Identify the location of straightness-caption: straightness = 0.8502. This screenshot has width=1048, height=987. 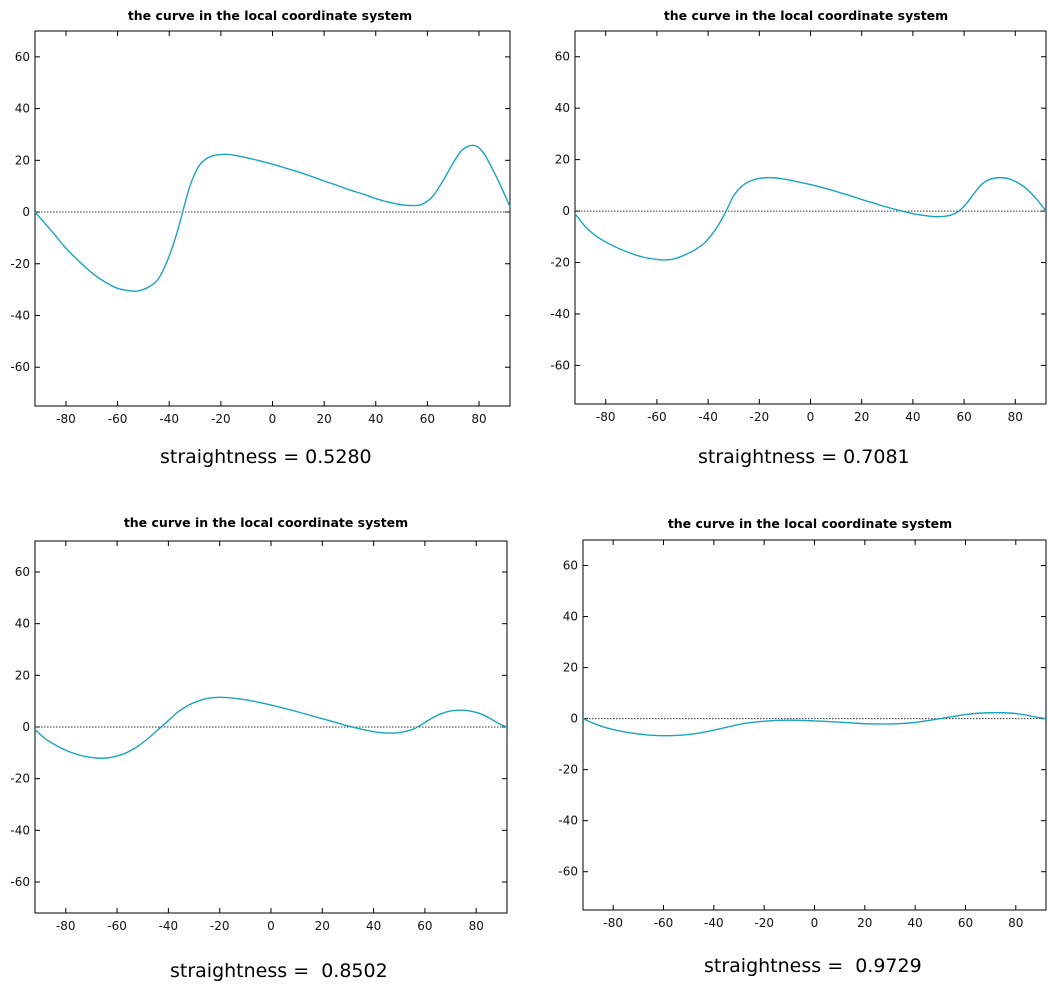
(279, 971).